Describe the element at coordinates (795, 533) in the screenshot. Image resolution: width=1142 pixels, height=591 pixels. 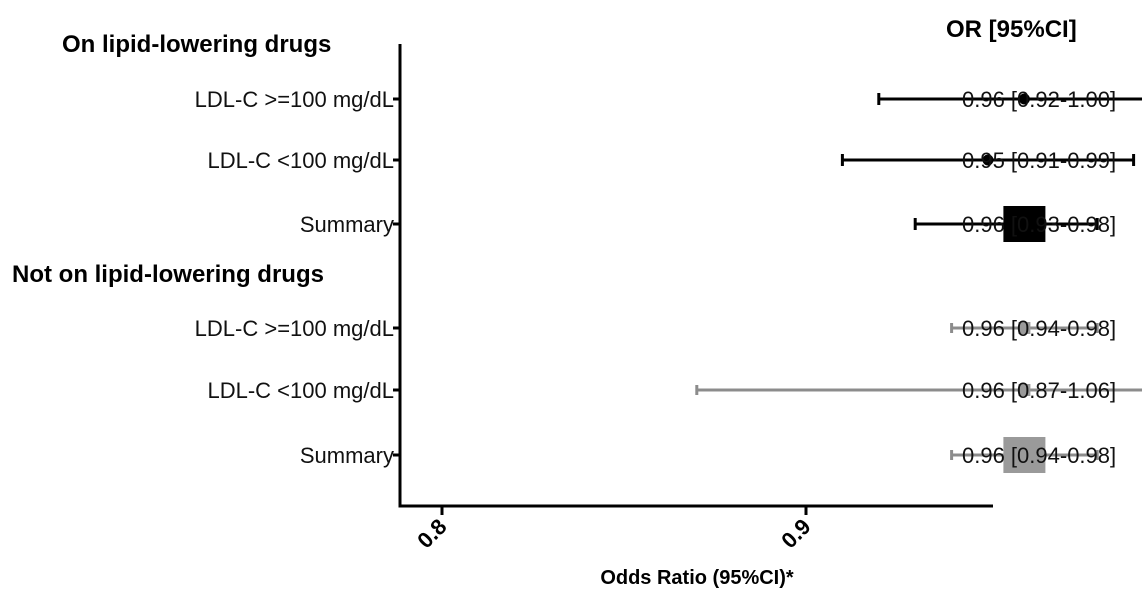
I see `x-tick-label-1: 0.9` at that location.